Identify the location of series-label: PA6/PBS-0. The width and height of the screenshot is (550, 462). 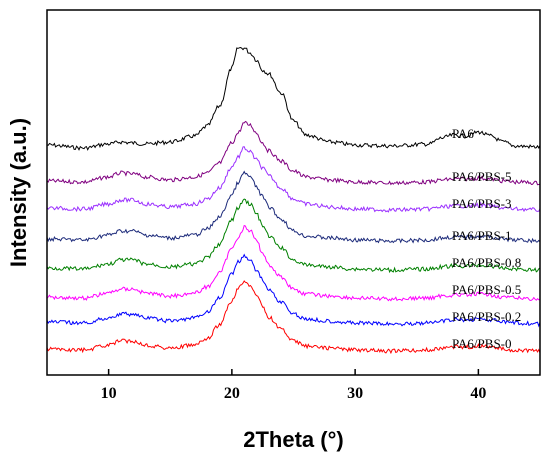
(482, 343).